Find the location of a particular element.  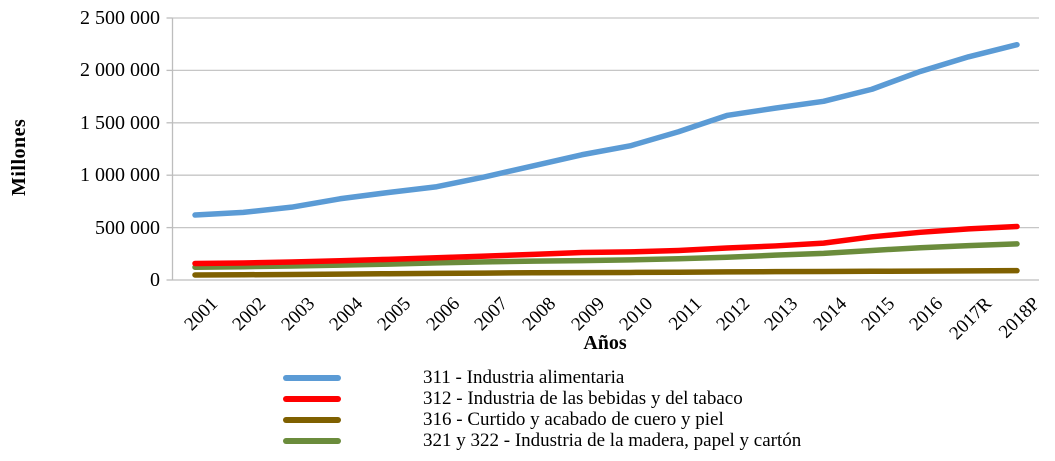

y-tick-label: 1 500 000 is located at coordinates (120, 122).